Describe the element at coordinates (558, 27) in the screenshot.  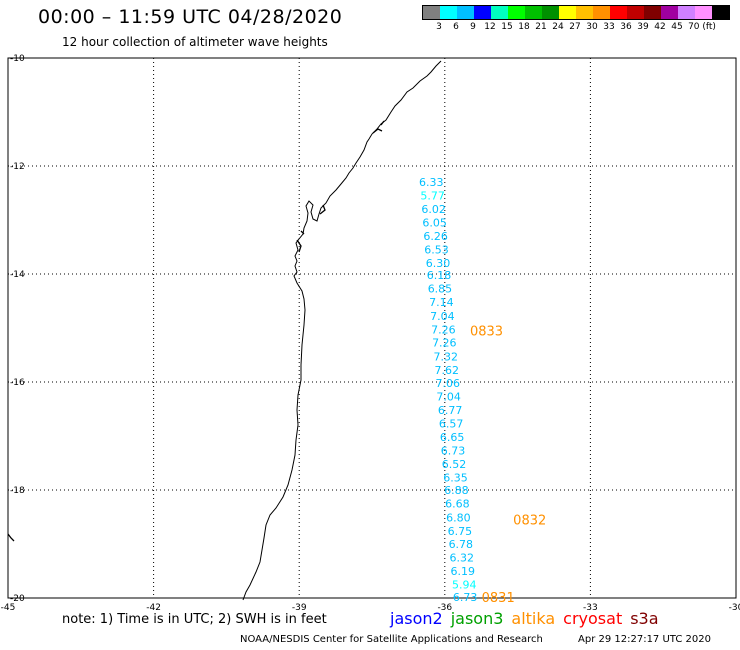
I see `legend-label: 24` at that location.